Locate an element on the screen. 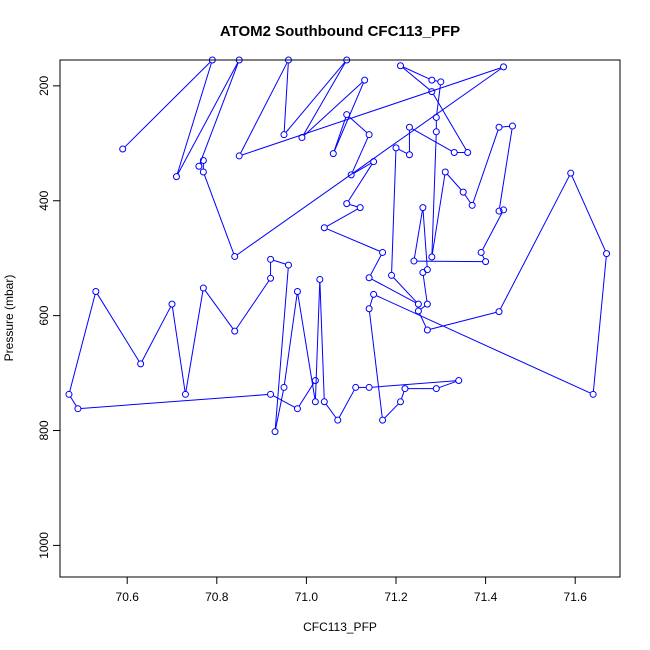  y-tick-label: 200 is located at coordinates (44, 86).